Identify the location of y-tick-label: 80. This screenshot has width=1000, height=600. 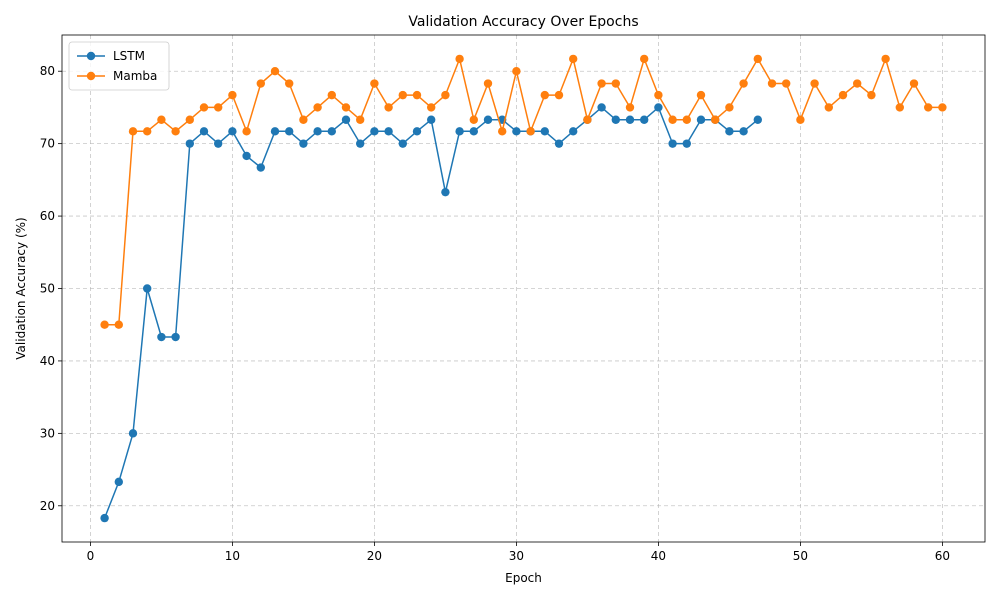
(47, 71).